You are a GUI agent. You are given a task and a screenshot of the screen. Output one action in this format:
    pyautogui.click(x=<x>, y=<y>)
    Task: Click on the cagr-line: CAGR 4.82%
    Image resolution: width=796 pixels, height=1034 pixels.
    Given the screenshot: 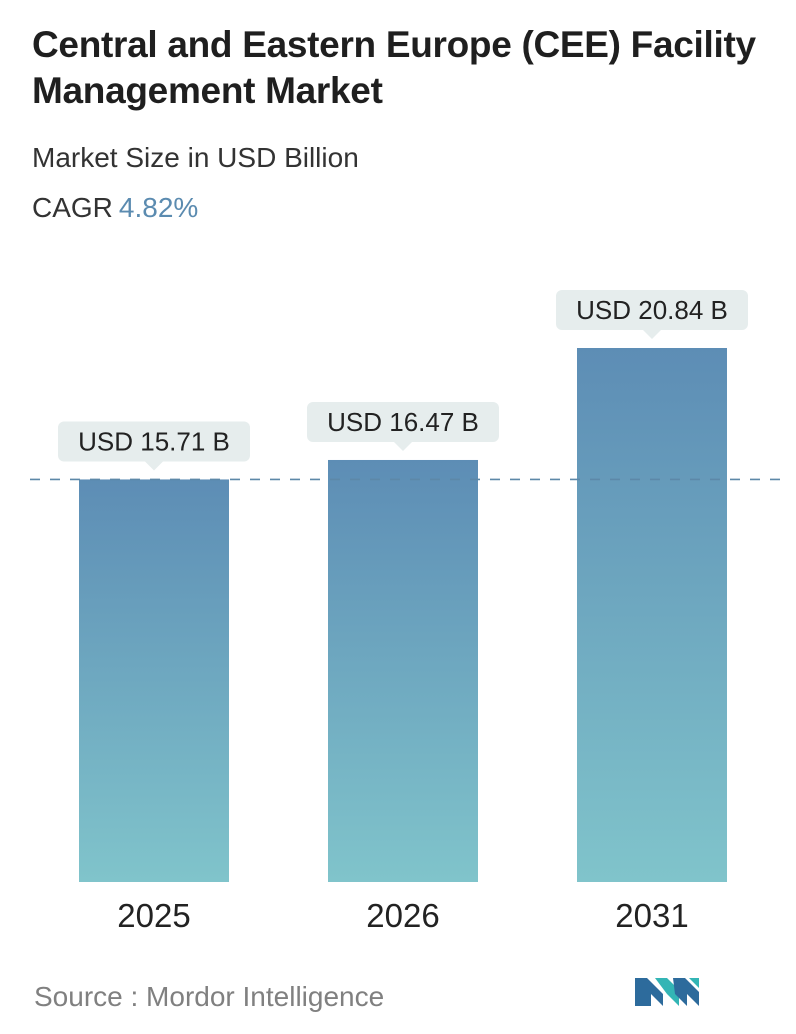 What is the action you would take?
    pyautogui.click(x=115, y=208)
    